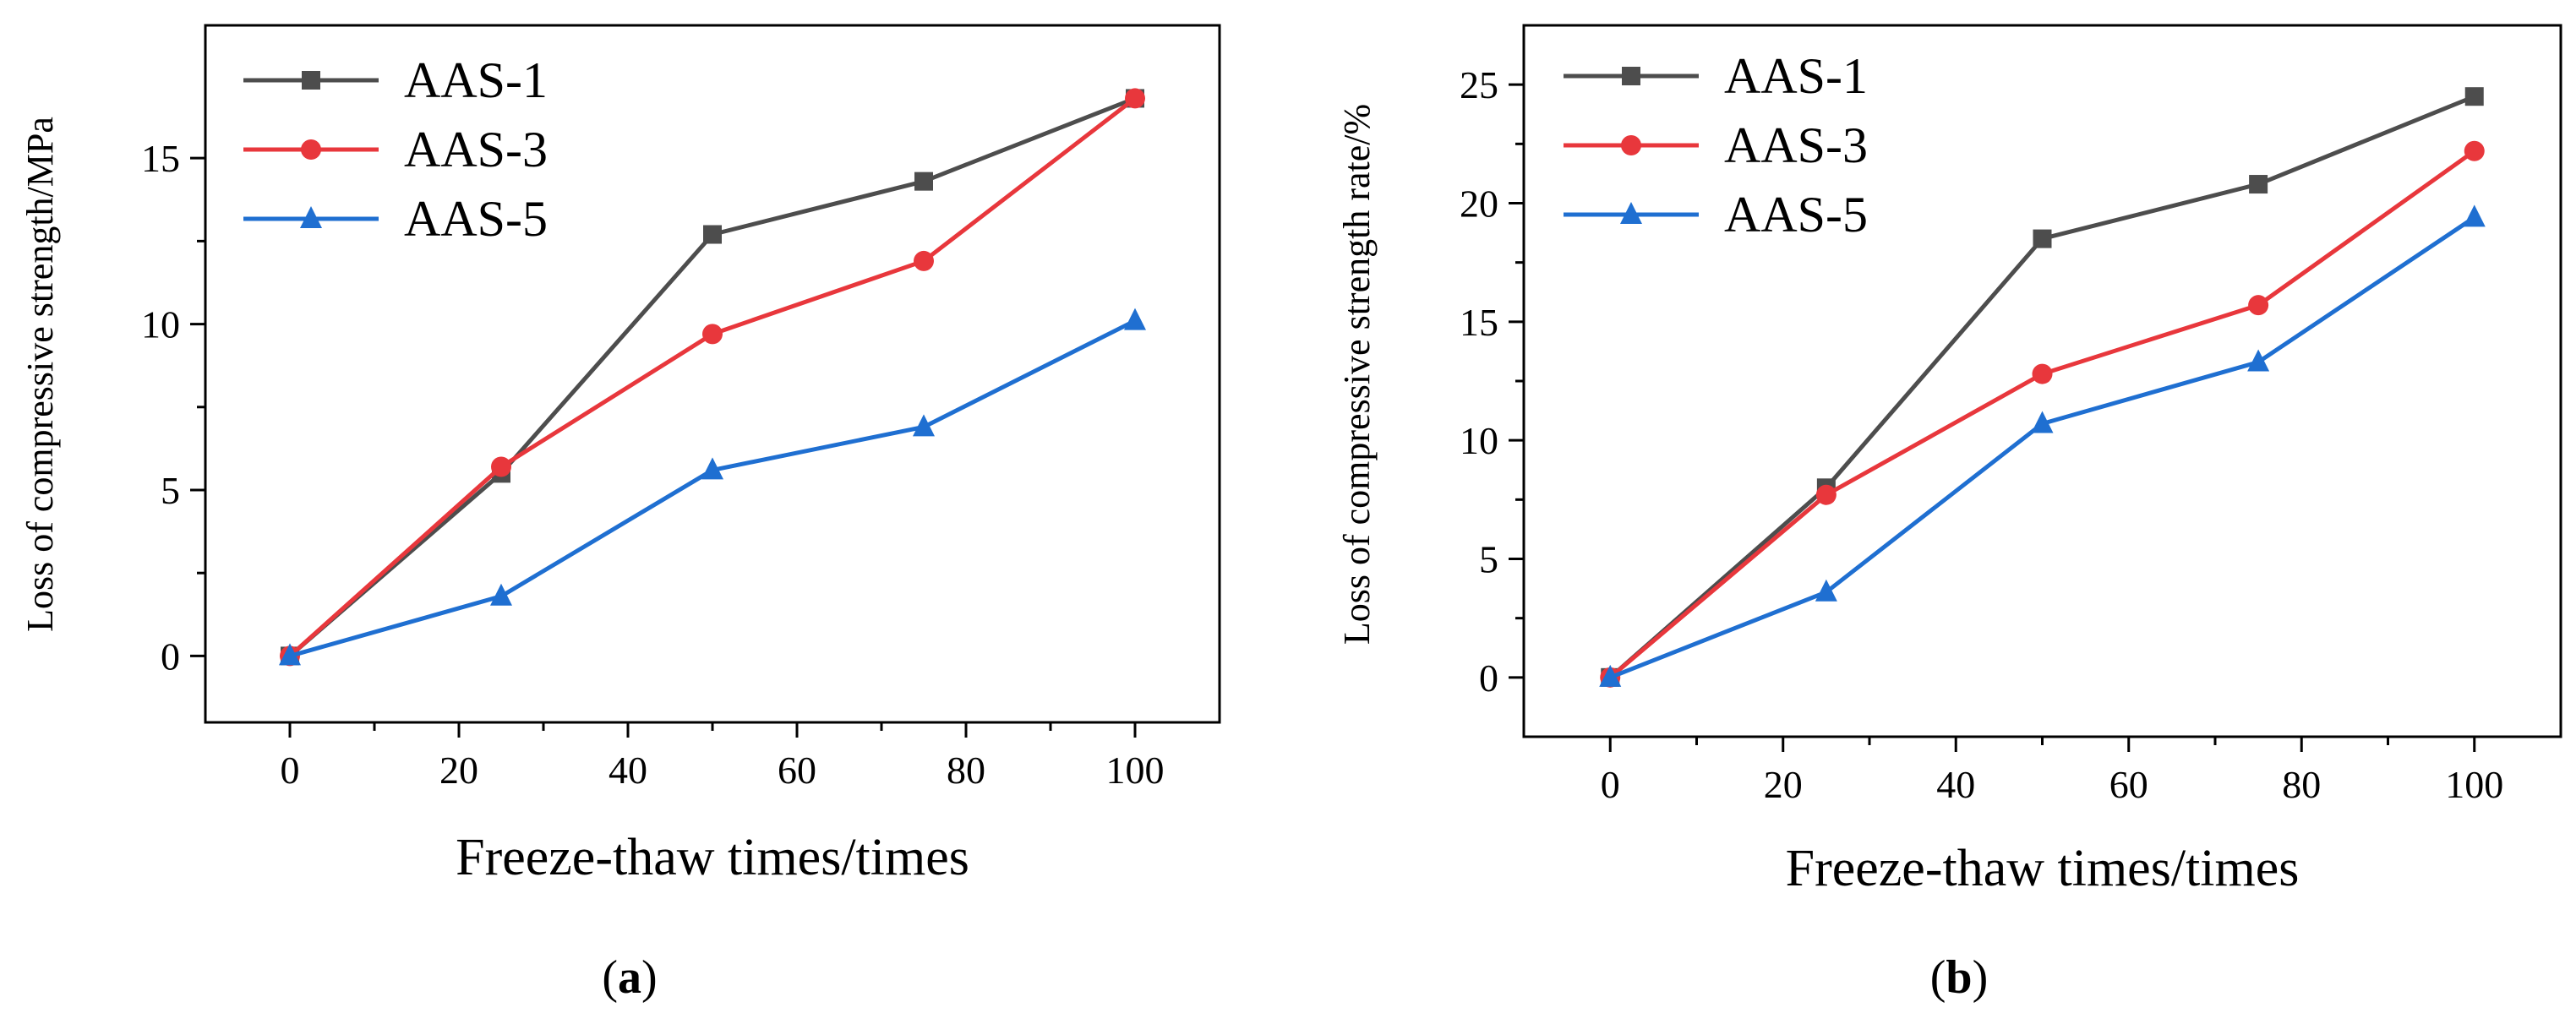 This screenshot has width=2576, height=1013. Describe the element at coordinates (1479, 84) in the screenshot. I see `y-tick-label: 25` at that location.